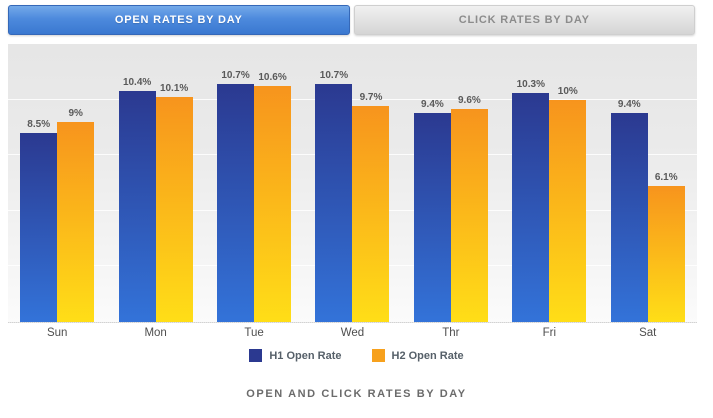 The image size is (713, 418). I want to click on bar-h1-wed, so click(334, 203).